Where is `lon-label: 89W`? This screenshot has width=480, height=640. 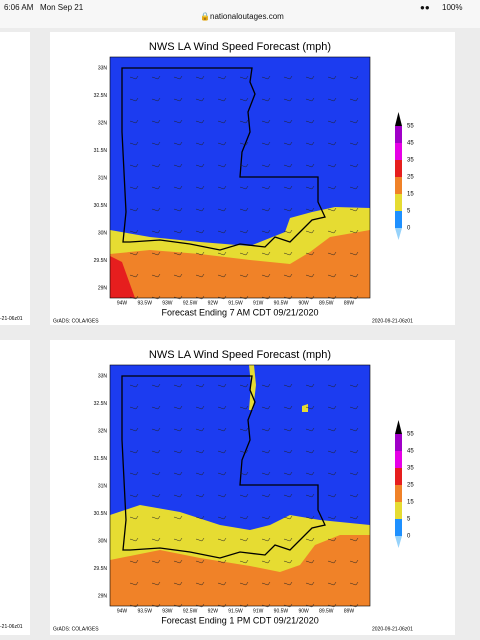
lon-label: 89W is located at coordinates (349, 303).